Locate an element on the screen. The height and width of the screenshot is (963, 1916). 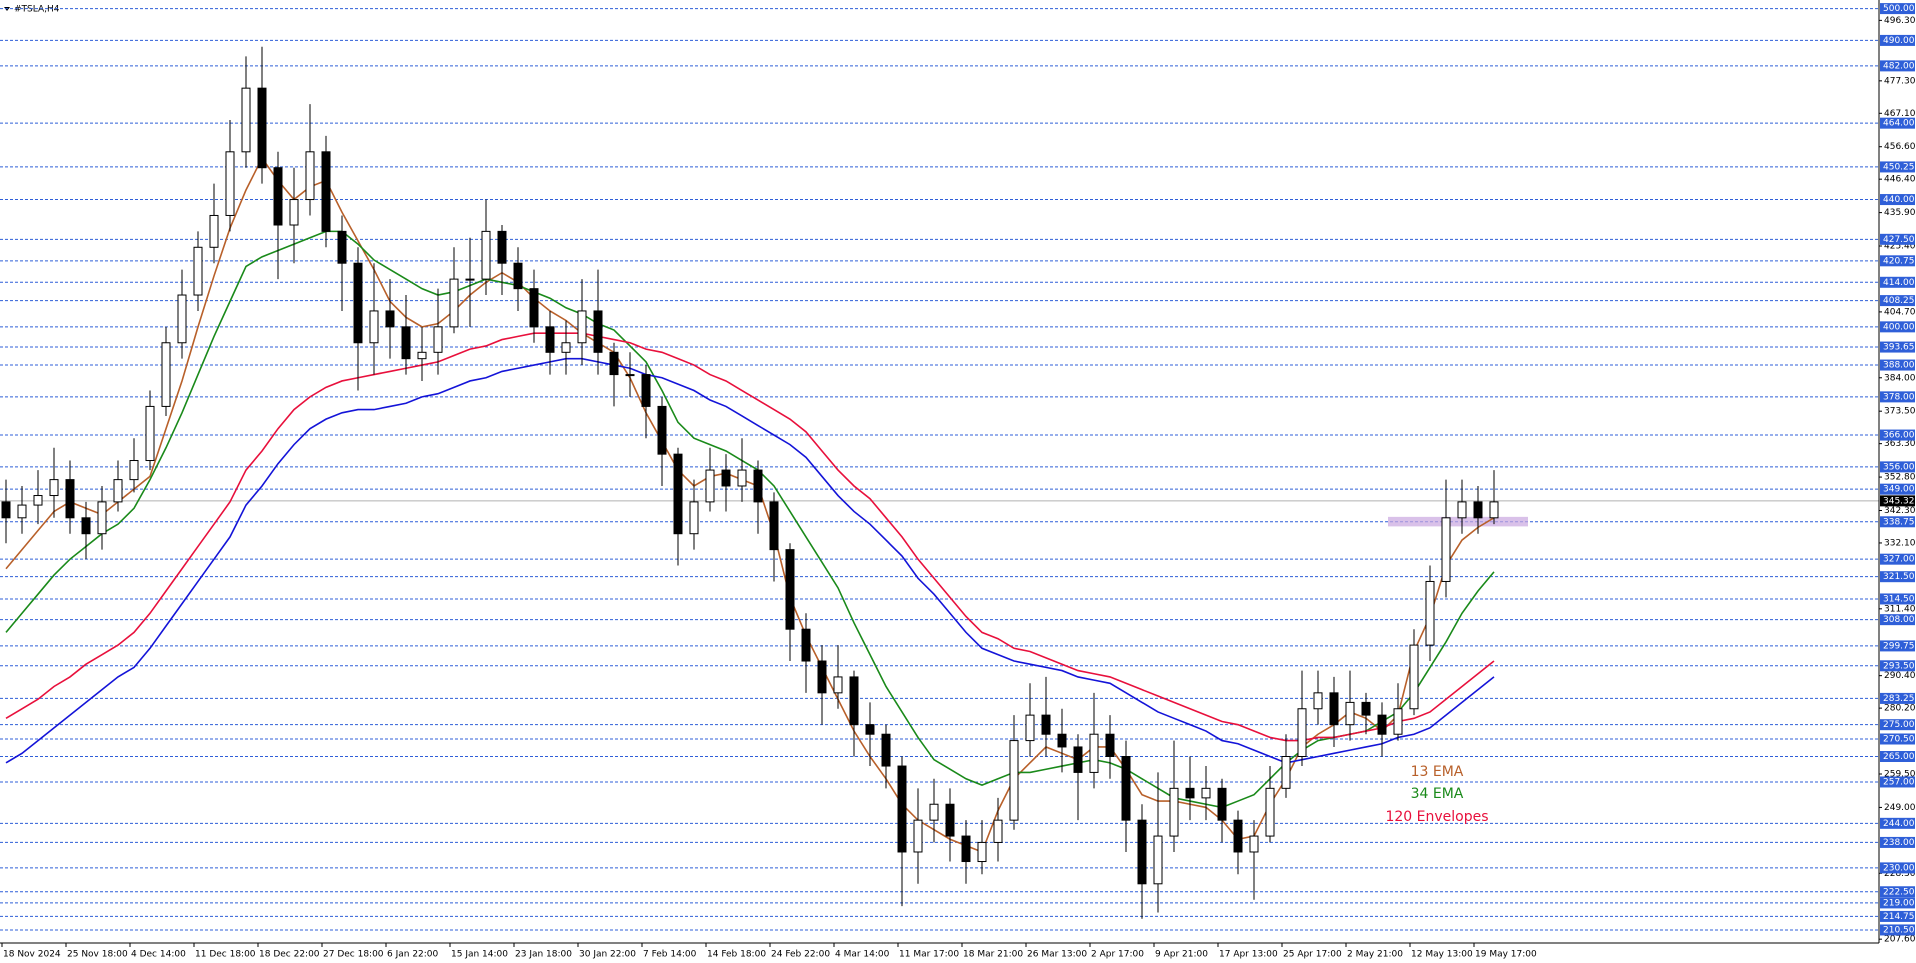
level-label: 283.25 is located at coordinates (1899, 699).